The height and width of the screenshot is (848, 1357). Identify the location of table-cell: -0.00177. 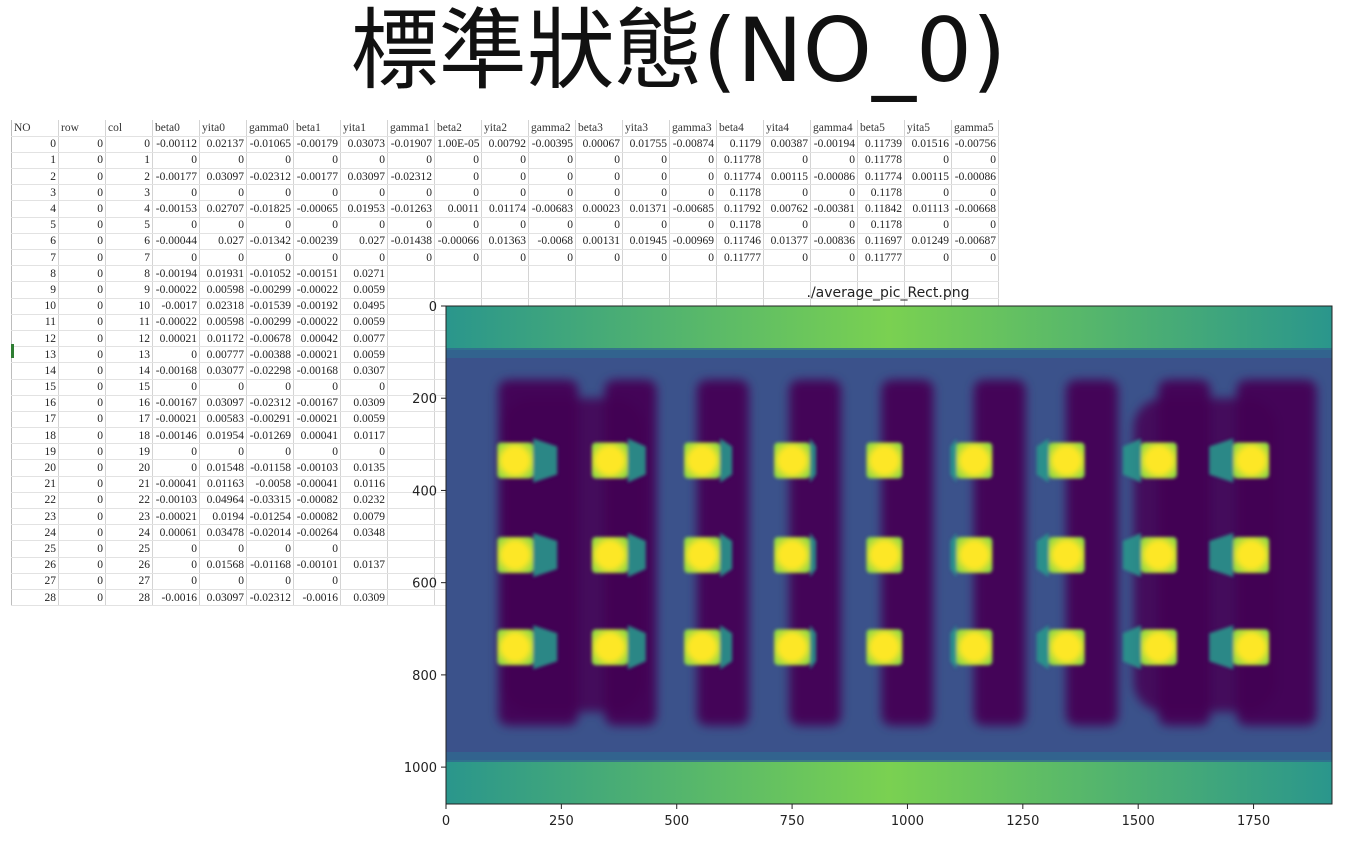
(317, 177).